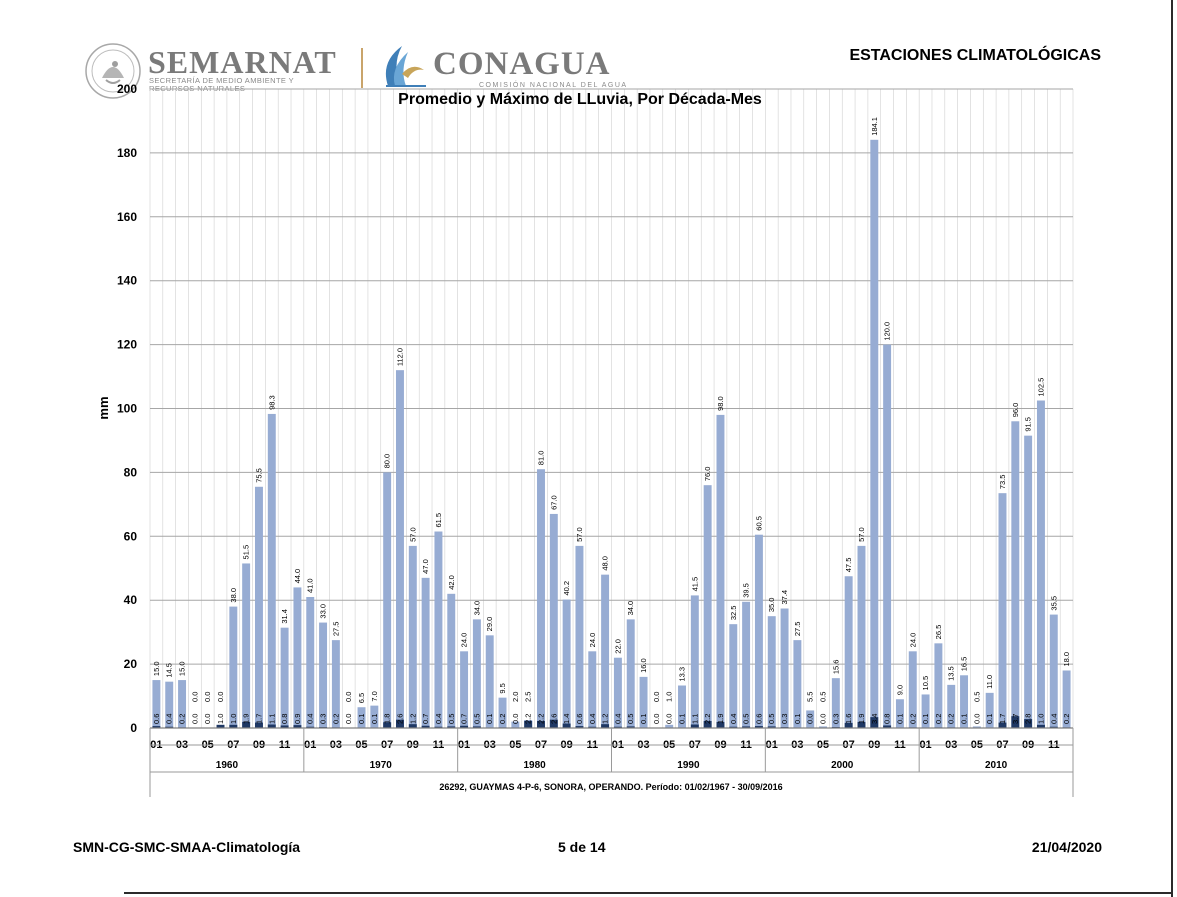 Image resolution: width=1177 pixels, height=897 pixels. I want to click on max-value-label: 120.0, so click(887, 331).